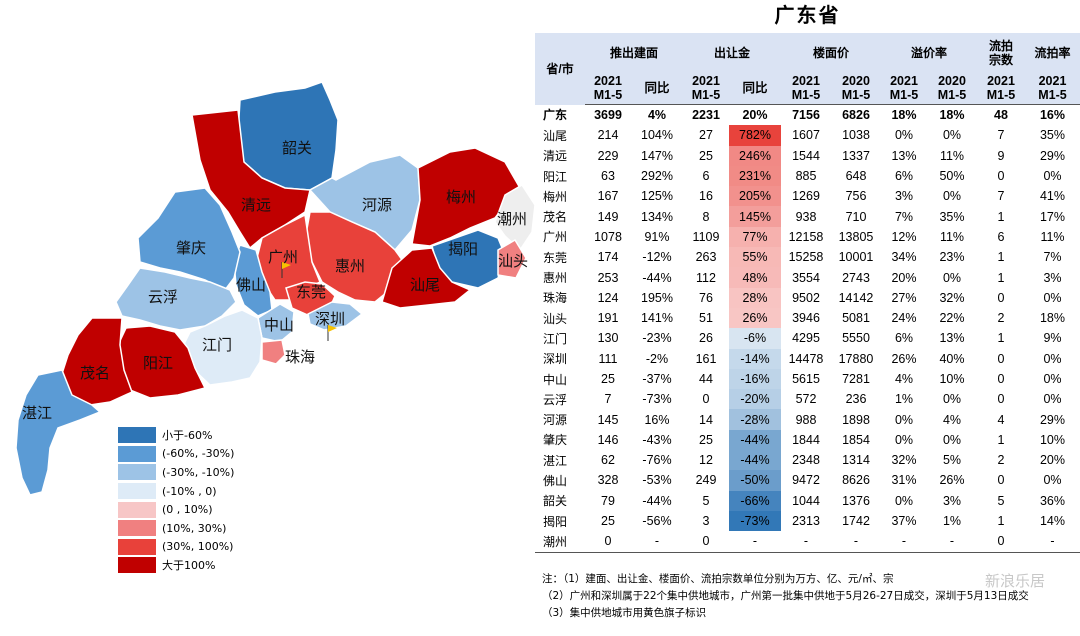 The height and width of the screenshot is (636, 1080). I want to click on table-cell: 17880, so click(856, 358).